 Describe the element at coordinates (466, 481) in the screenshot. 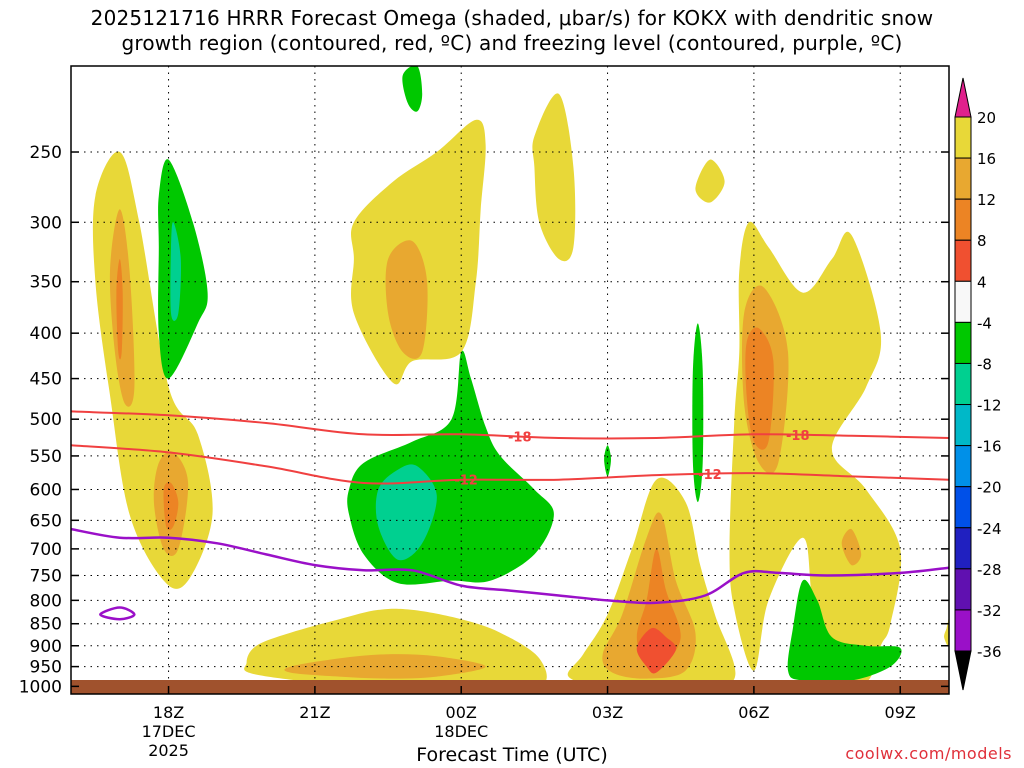

I see `contour-label--12-0: -12` at that location.